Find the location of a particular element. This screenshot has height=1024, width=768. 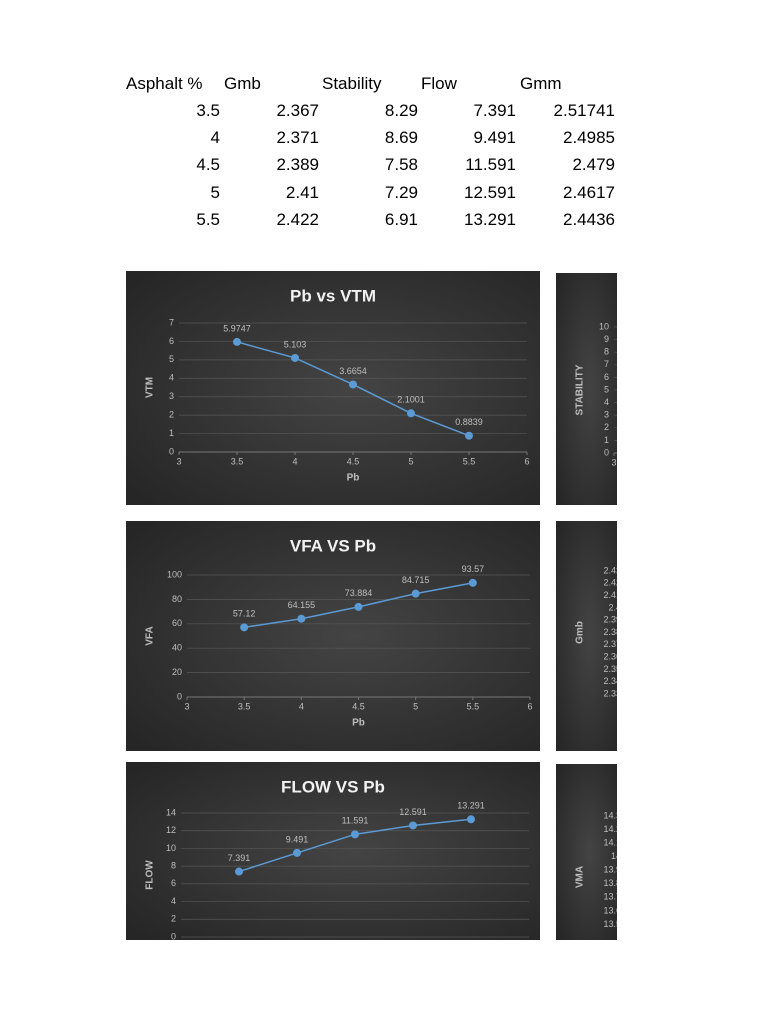

table-cell: 7.391 is located at coordinates (494, 110).